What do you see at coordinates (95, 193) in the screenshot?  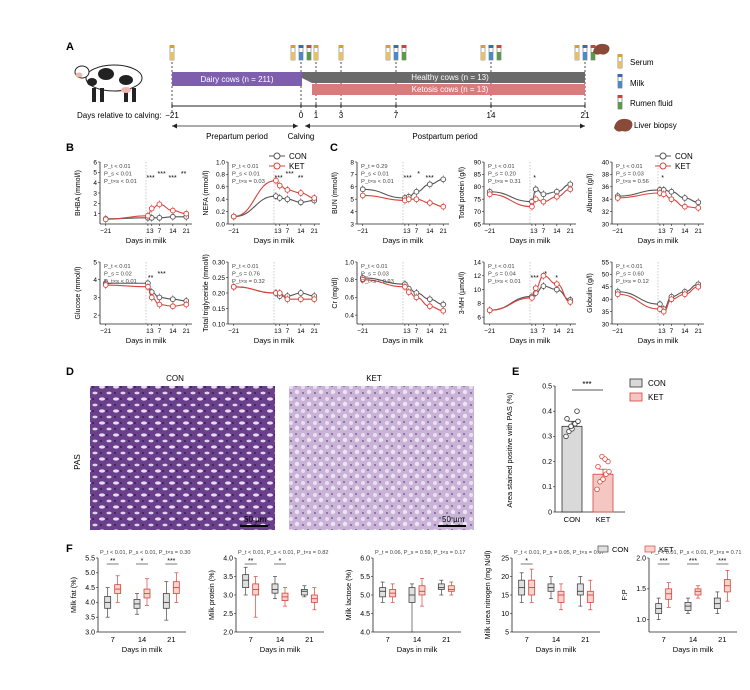 I see `y-tick-label: 3` at bounding box center [95, 193].